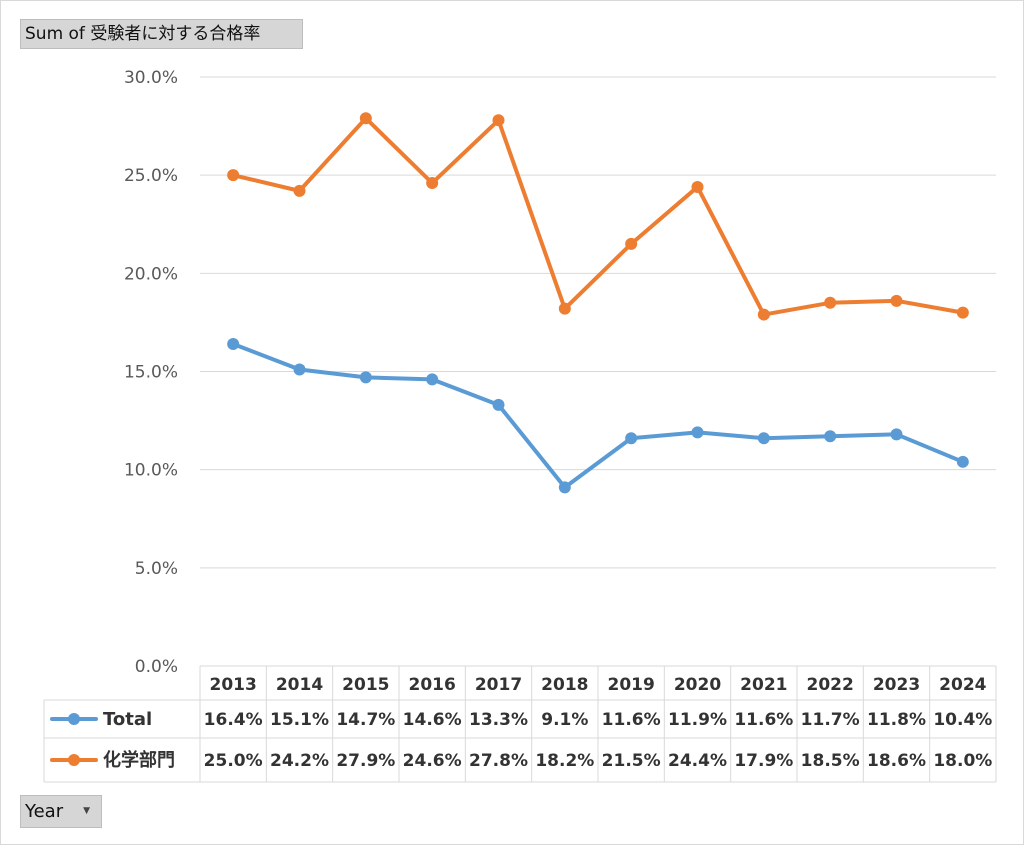 Image resolution: width=1024 pixels, height=845 pixels. Describe the element at coordinates (830, 685) in the screenshot. I see `x-category-label: 2022` at that location.